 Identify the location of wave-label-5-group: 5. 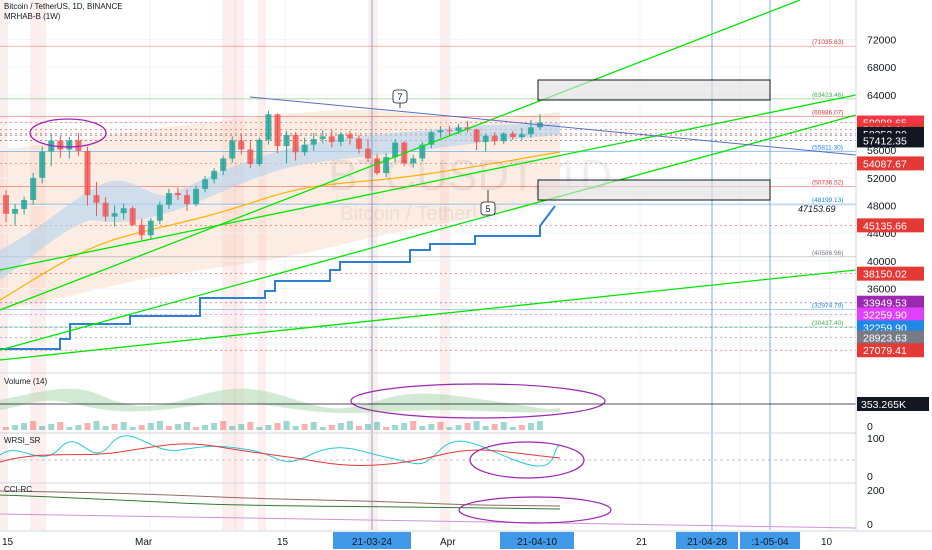
(488, 203).